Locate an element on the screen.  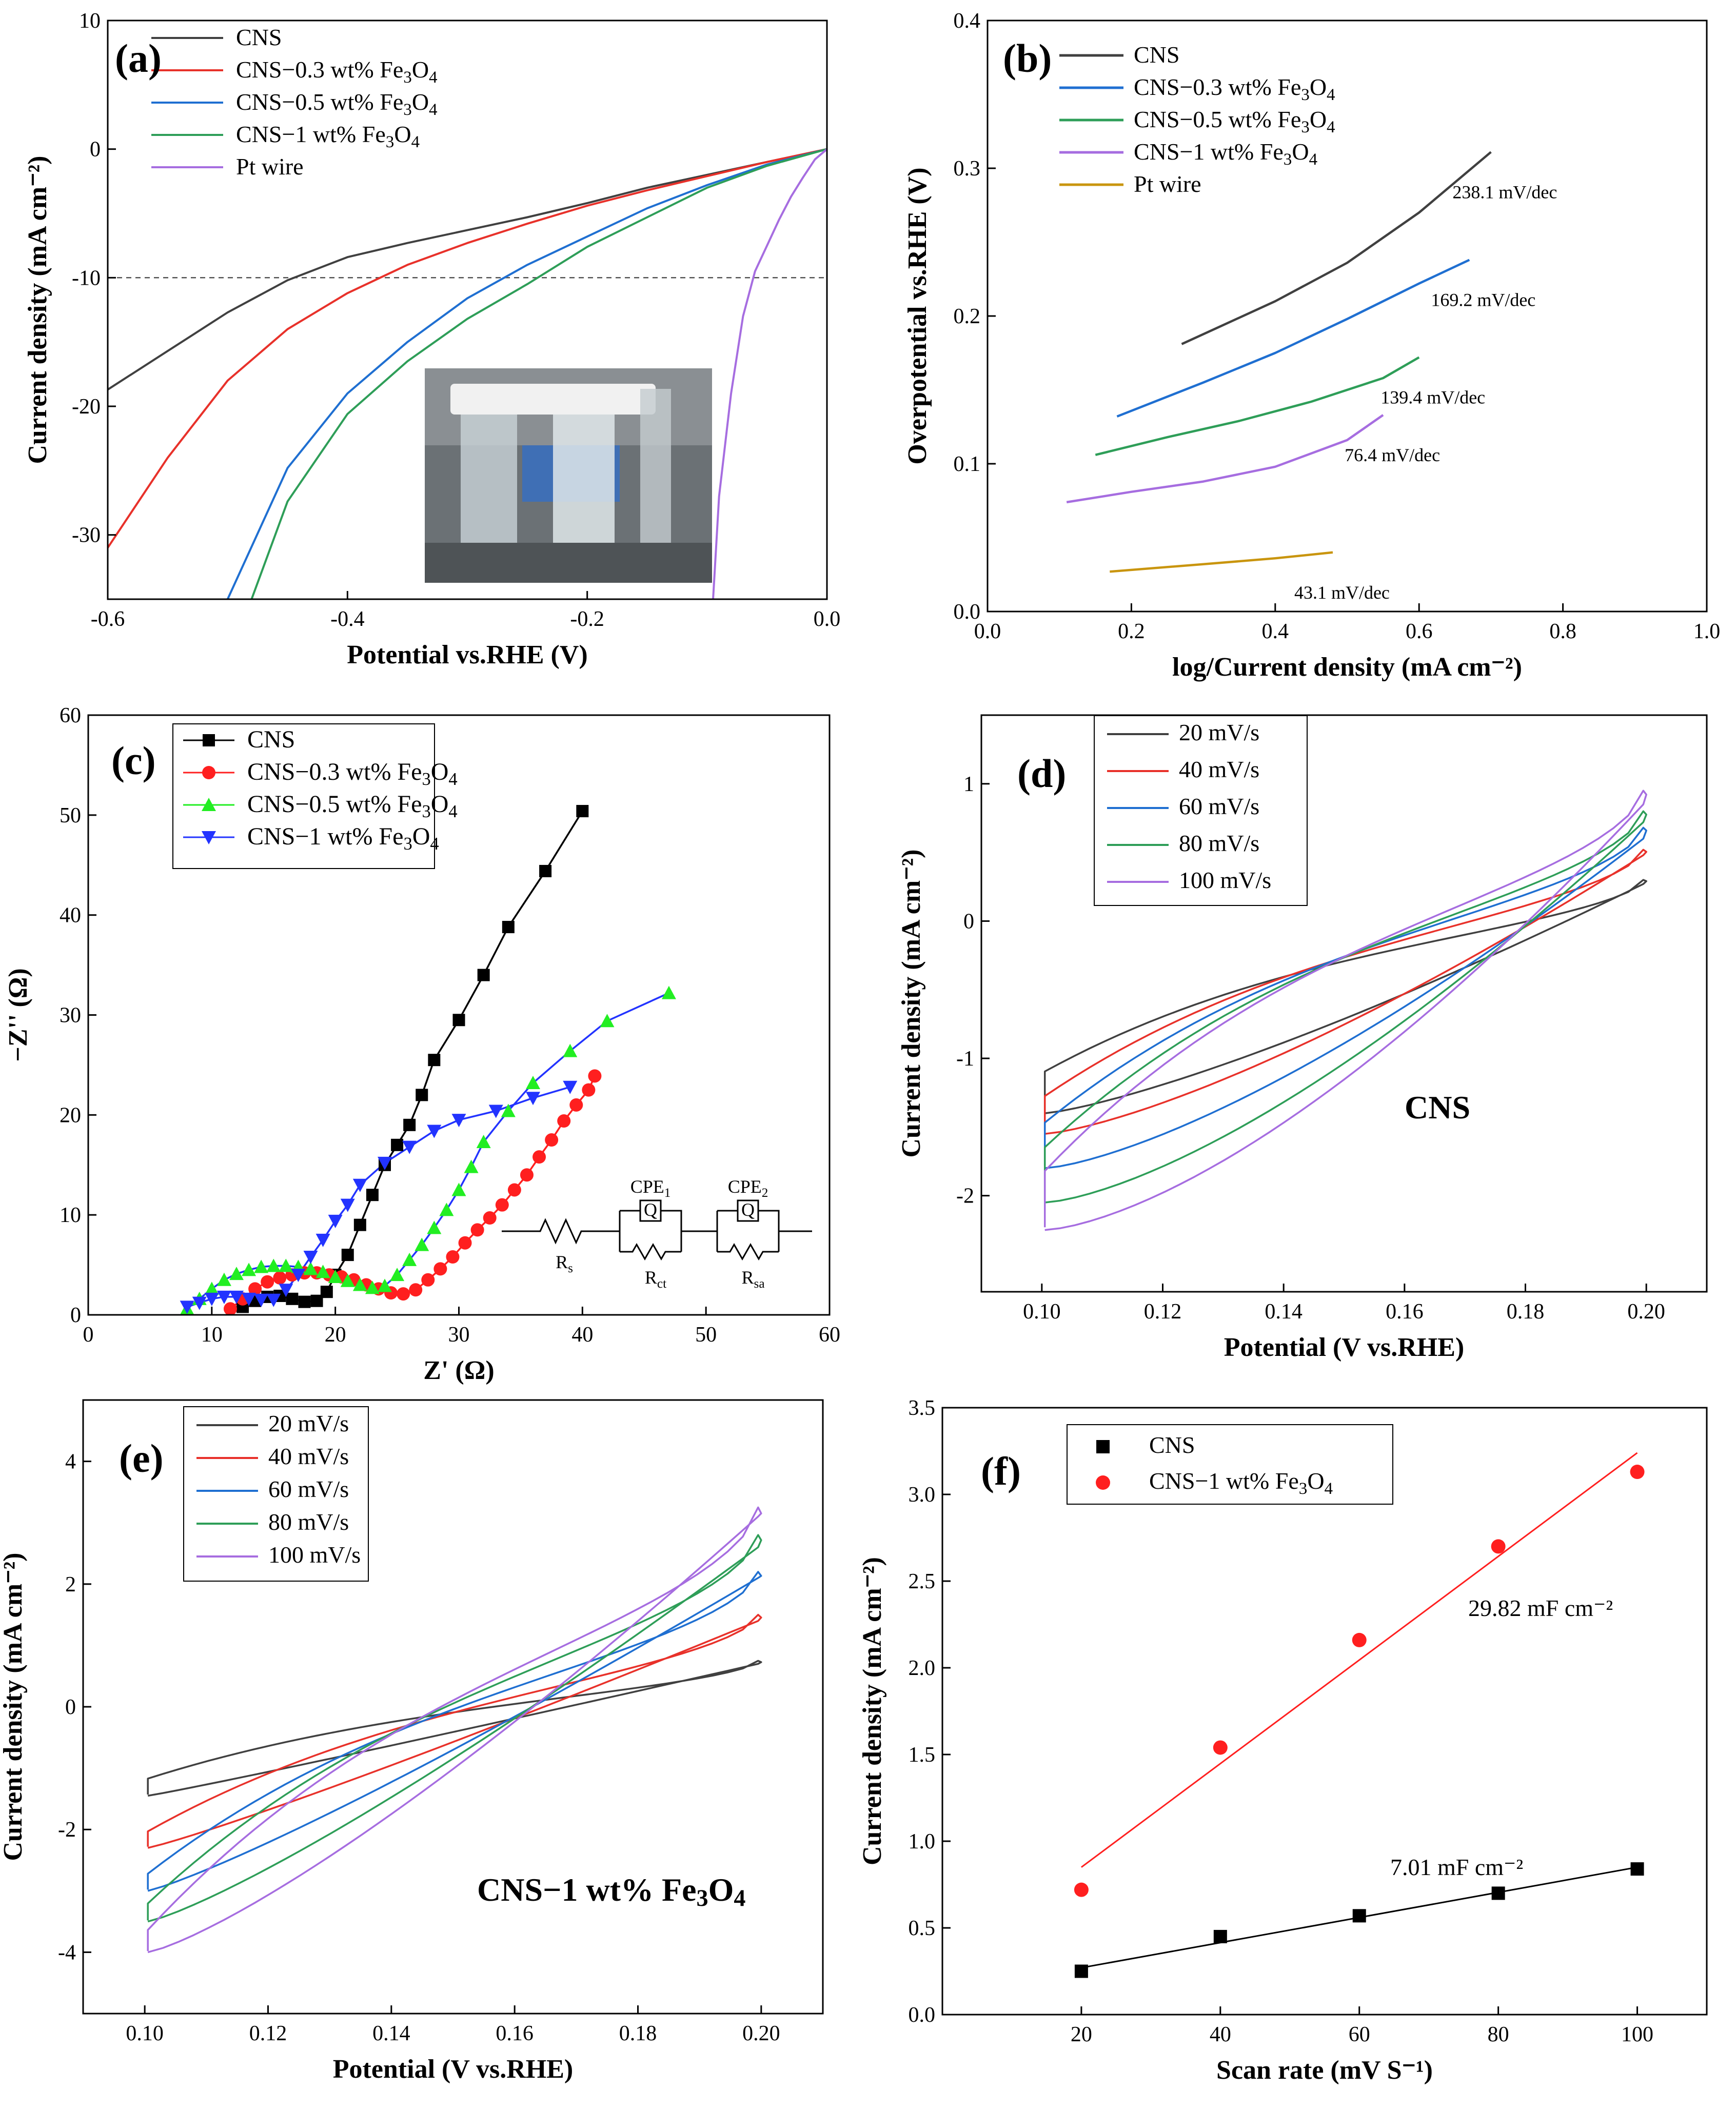
legend-label: CNS is located at coordinates (1172, 1445).